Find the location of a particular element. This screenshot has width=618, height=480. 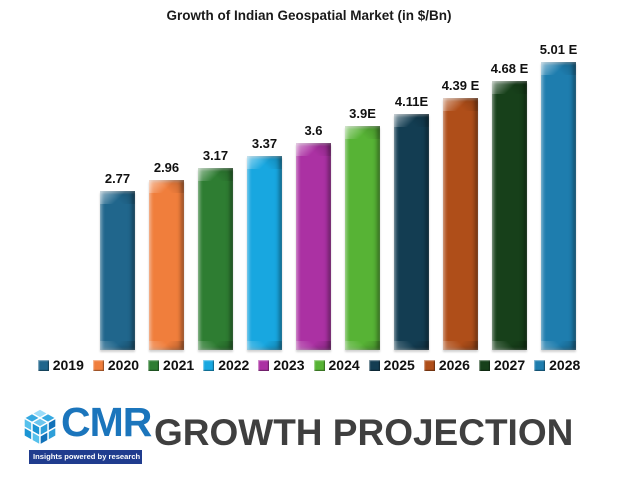

bar-value-label: 4.11E is located at coordinates (411, 101).